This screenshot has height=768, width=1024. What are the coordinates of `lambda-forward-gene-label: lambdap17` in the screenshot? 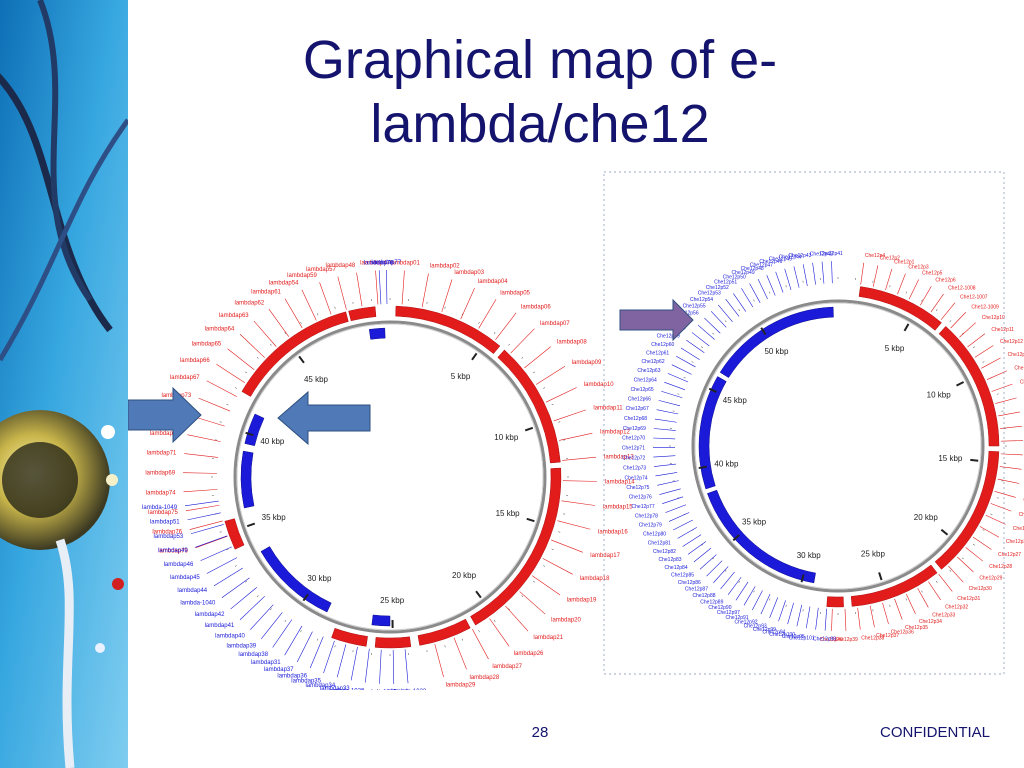 It's located at (605, 556).